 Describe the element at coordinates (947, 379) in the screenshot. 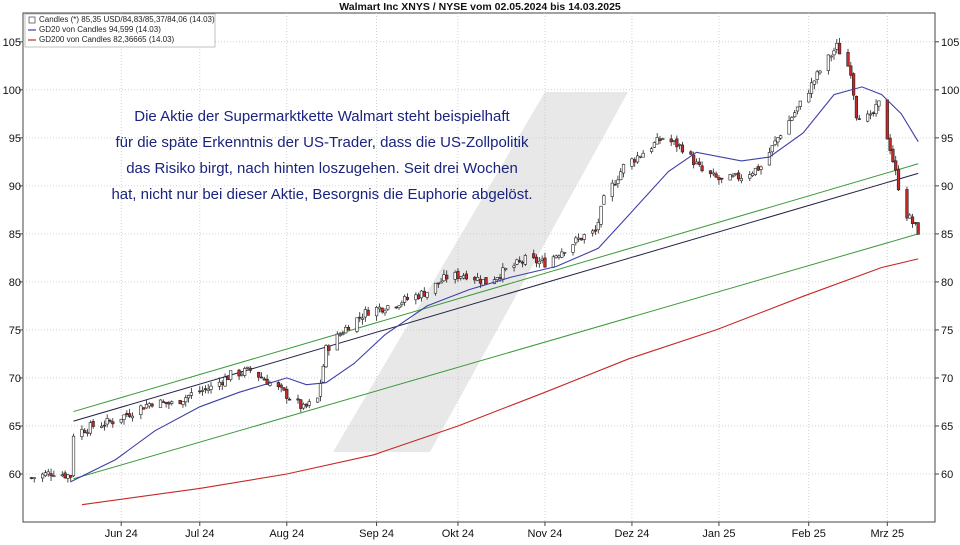

I see `y-tick-label-right: 70` at that location.